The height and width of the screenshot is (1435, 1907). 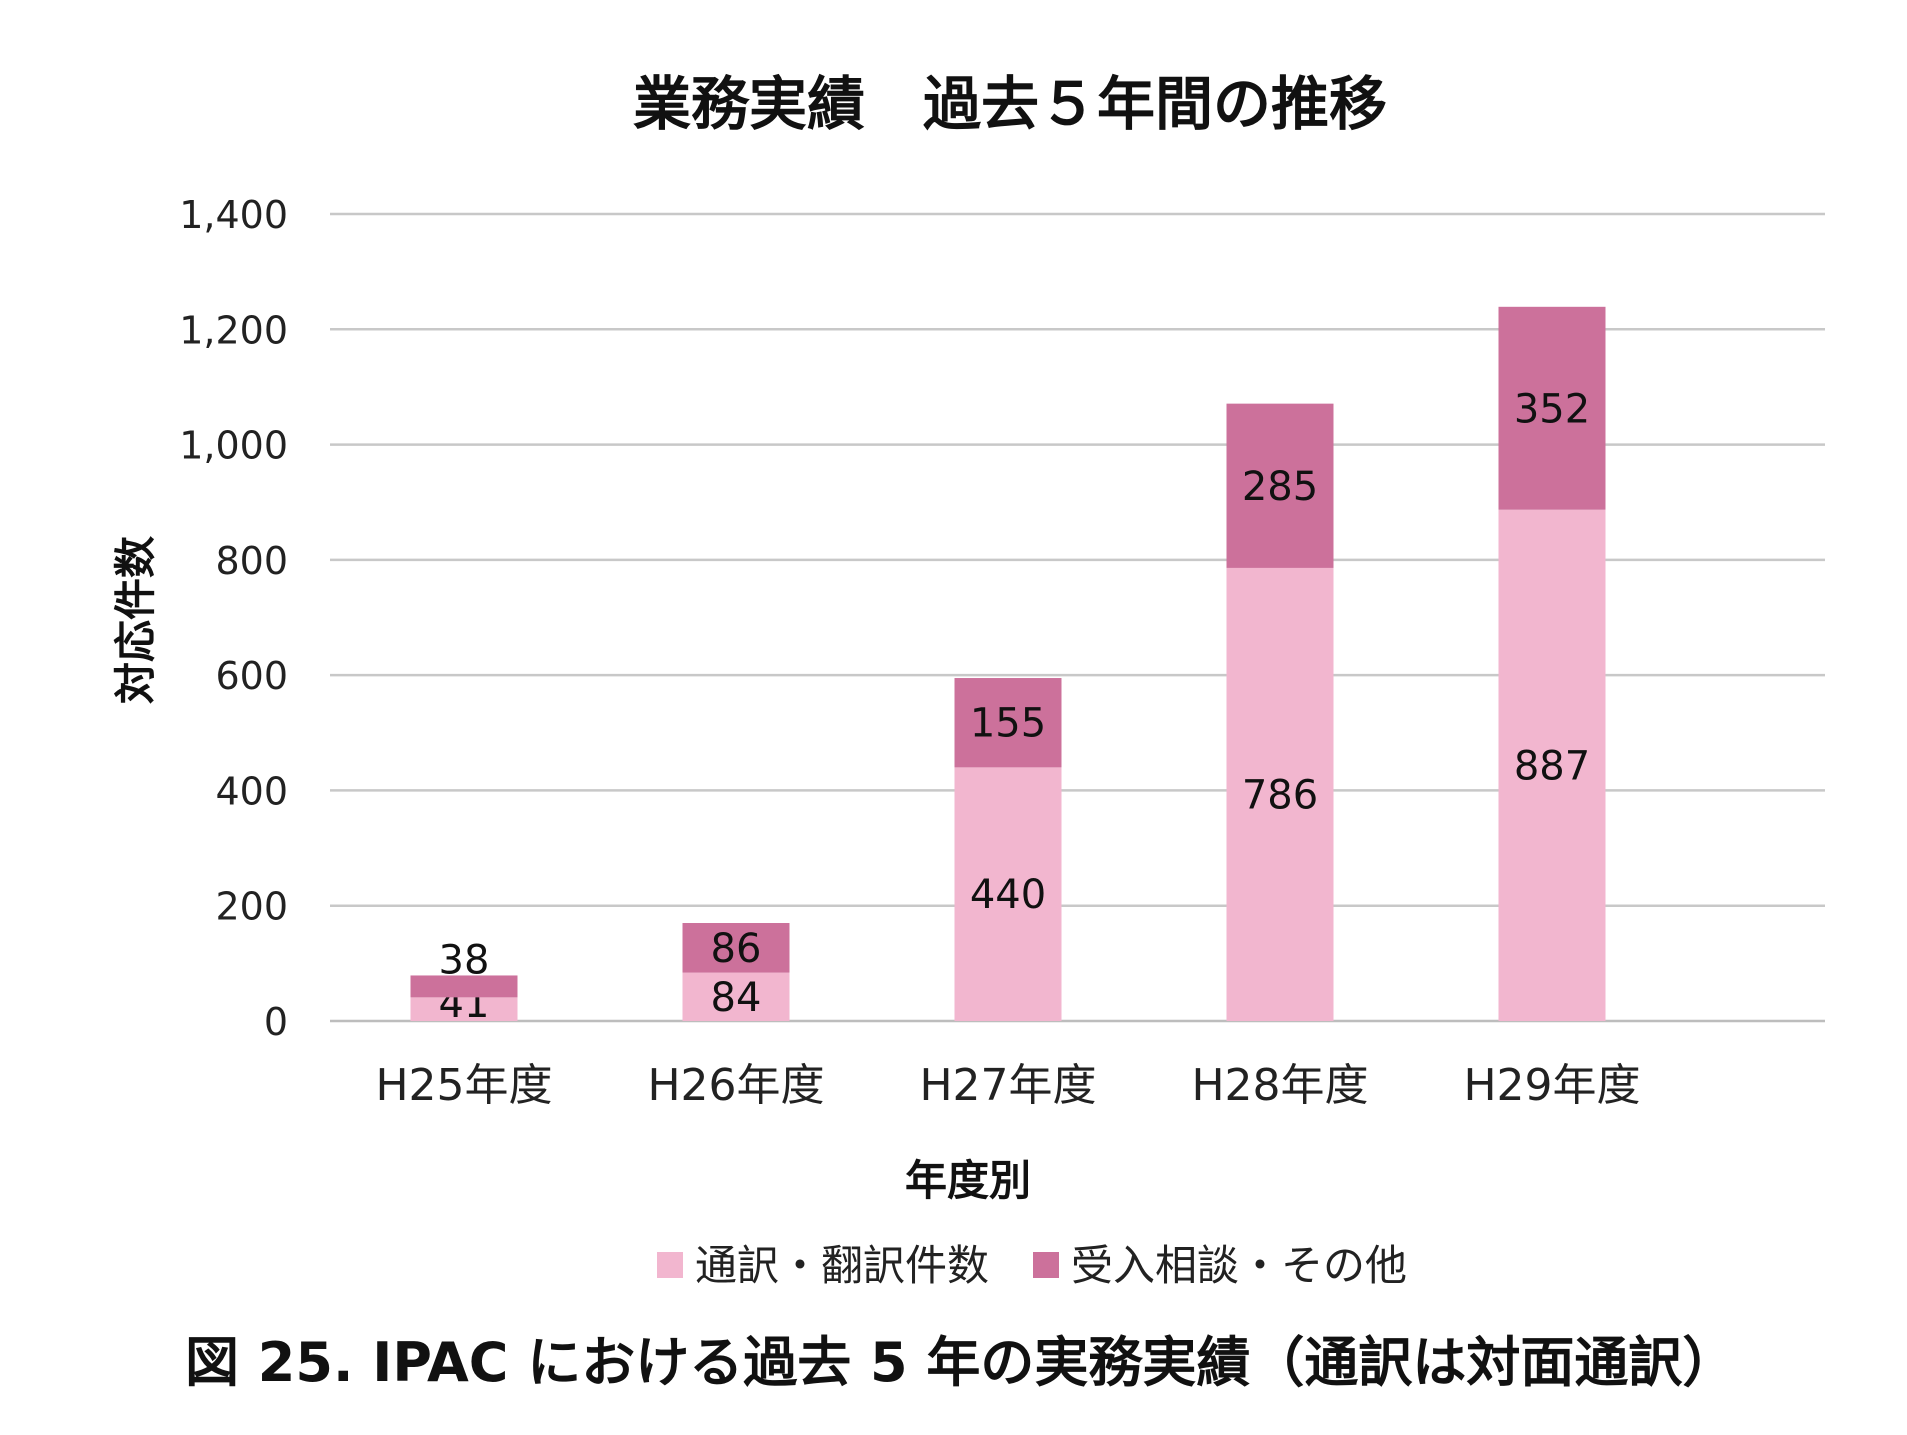 I want to click on data-label: 352, so click(x=1552, y=409).